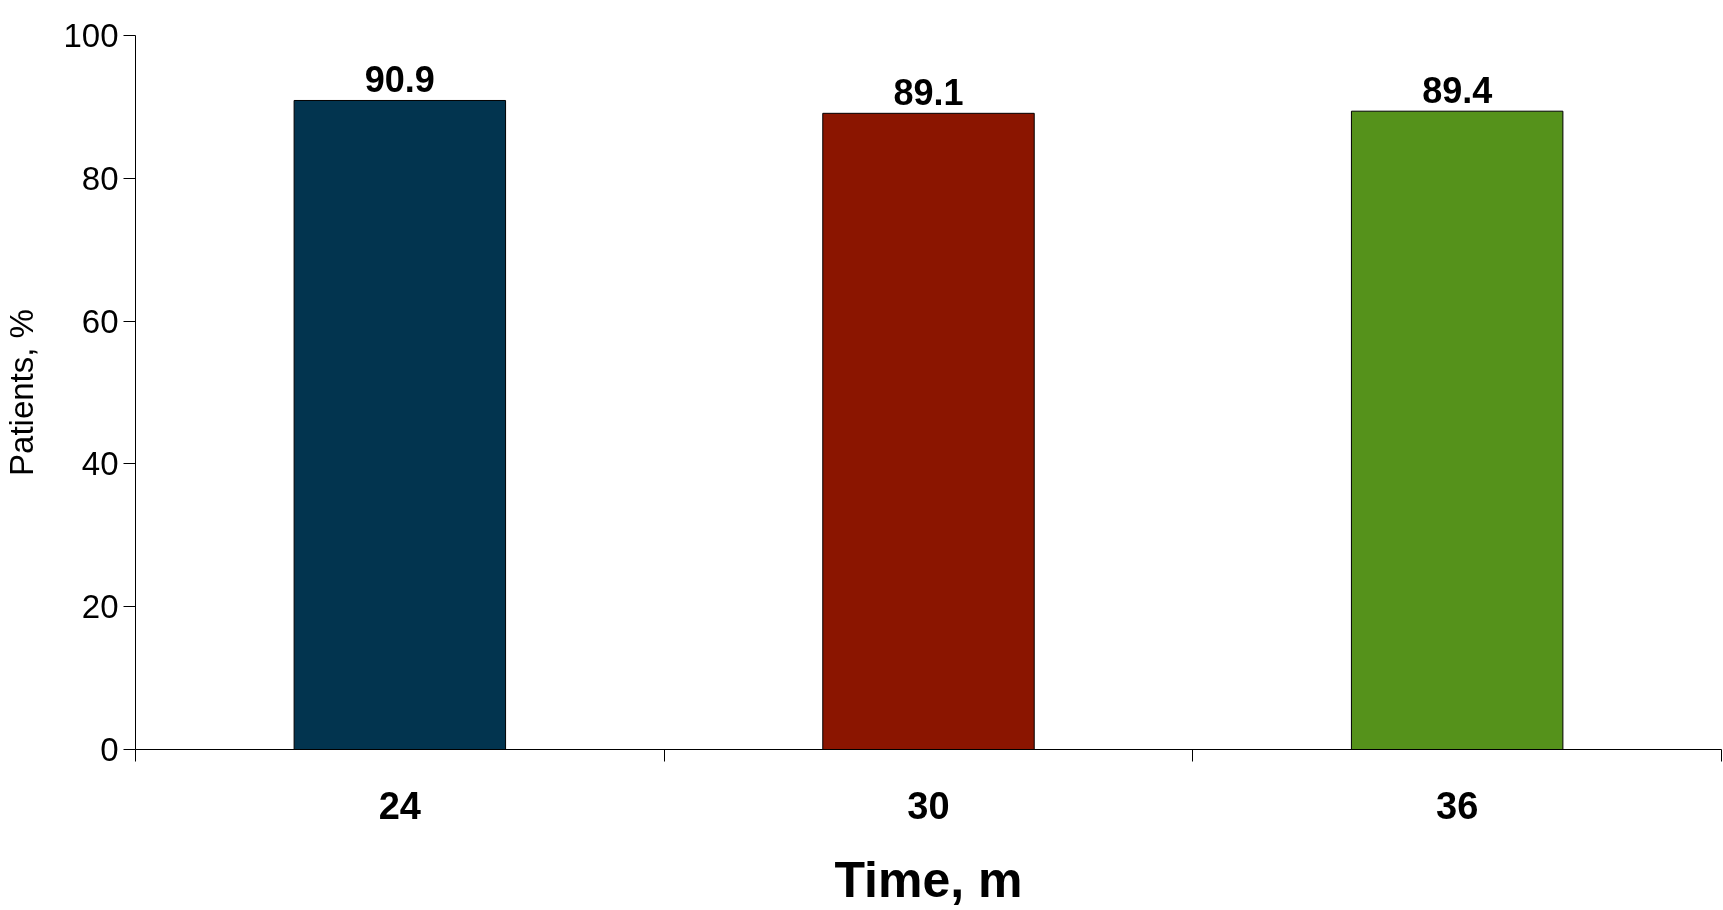 This screenshot has height=910, width=1723. What do you see at coordinates (399, 80) in the screenshot?
I see `data-label: 90.9` at bounding box center [399, 80].